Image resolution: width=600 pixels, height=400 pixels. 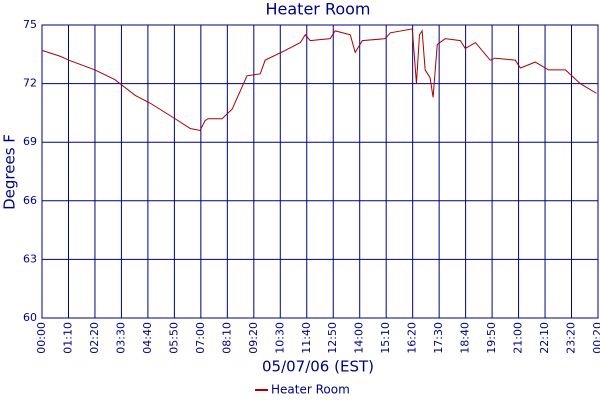 I want to click on x-tick-label: 07:00, so click(x=200, y=338).